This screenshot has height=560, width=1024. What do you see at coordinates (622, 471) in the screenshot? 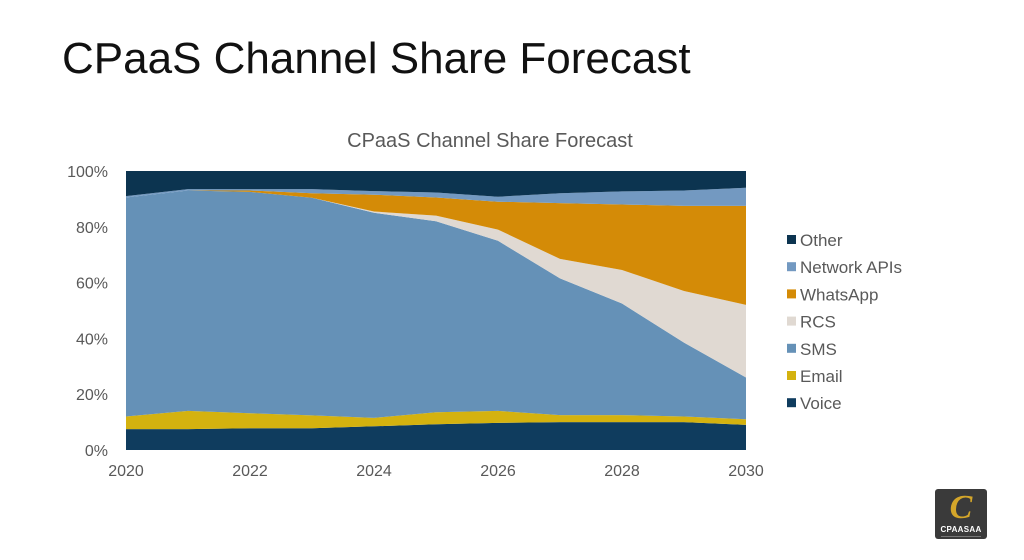
I see `x-tick-label: 2028` at bounding box center [622, 471].